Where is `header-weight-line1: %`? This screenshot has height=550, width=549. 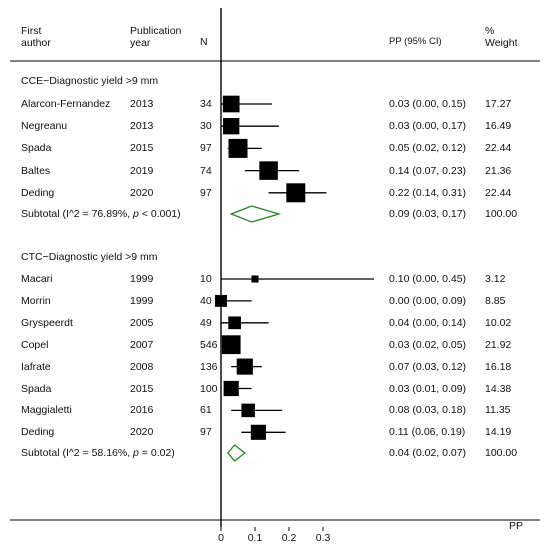
header-weight-line1: % is located at coordinates (490, 31).